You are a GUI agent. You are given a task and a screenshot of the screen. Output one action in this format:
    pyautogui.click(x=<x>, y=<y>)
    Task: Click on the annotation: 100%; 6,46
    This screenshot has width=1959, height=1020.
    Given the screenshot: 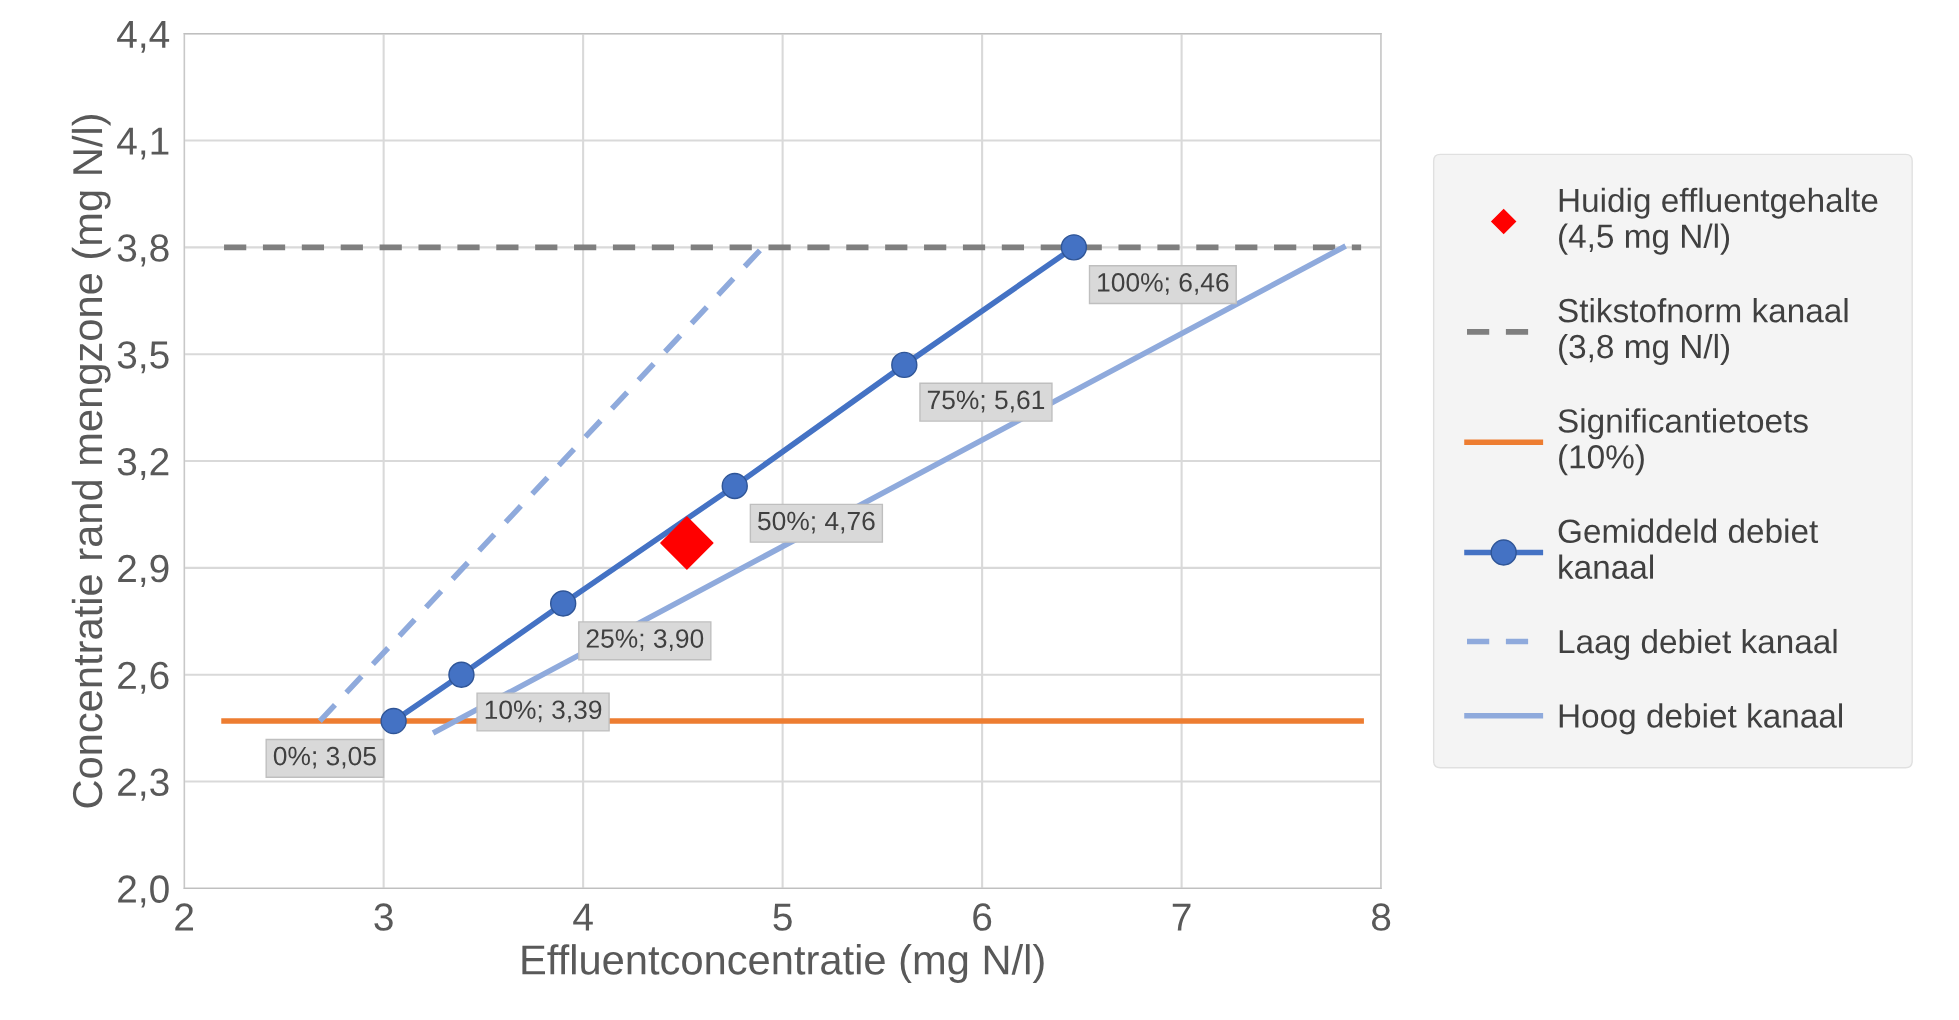 What is the action you would take?
    pyautogui.click(x=1163, y=284)
    